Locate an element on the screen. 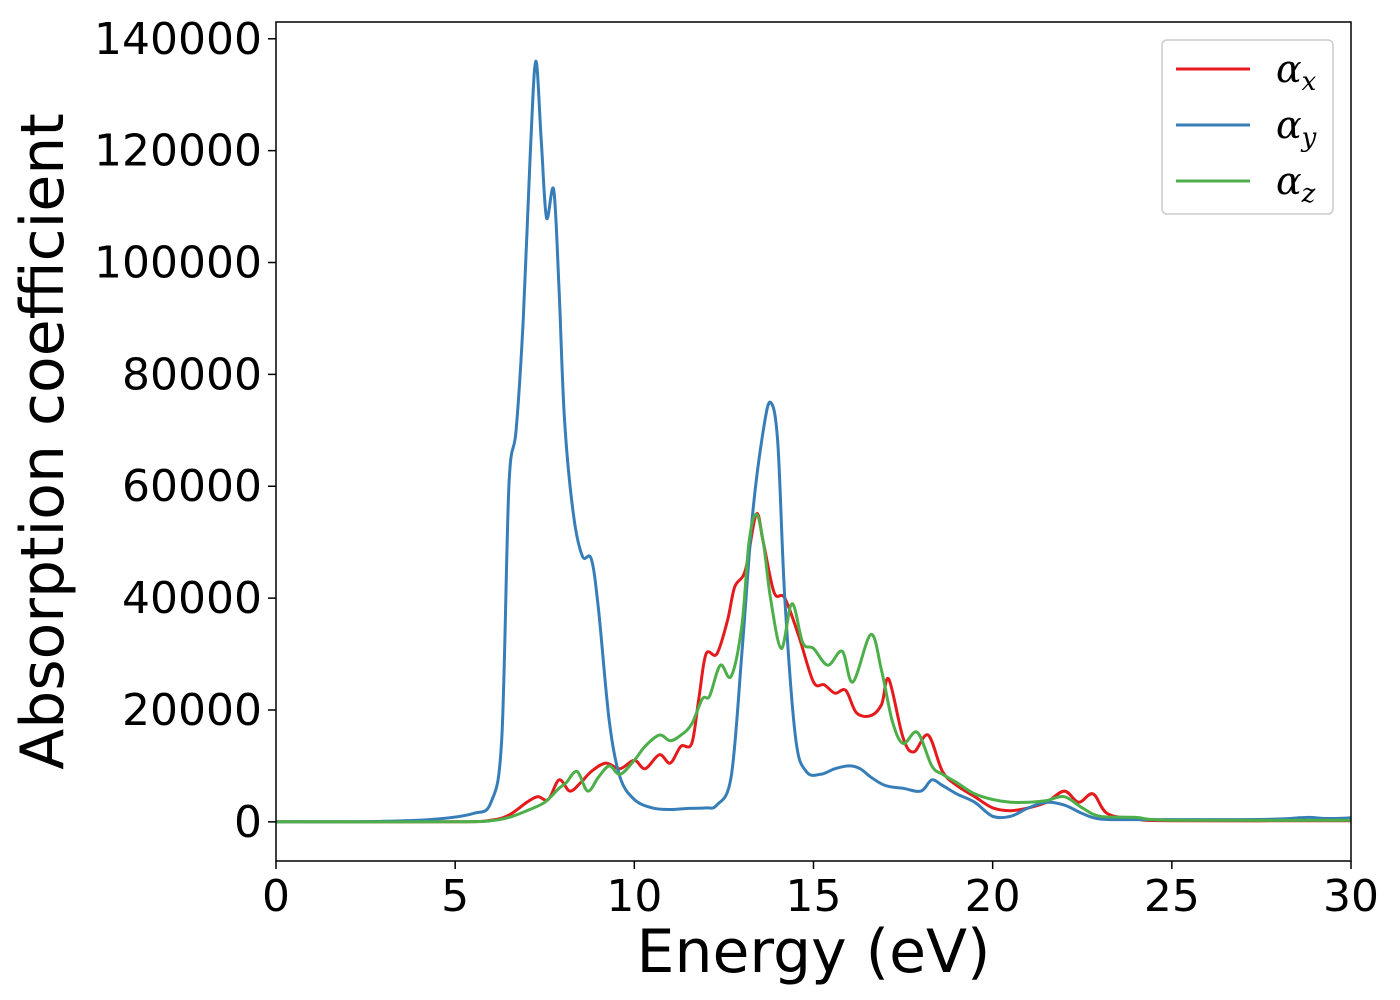  x-tick-label: 0 is located at coordinates (276, 896).